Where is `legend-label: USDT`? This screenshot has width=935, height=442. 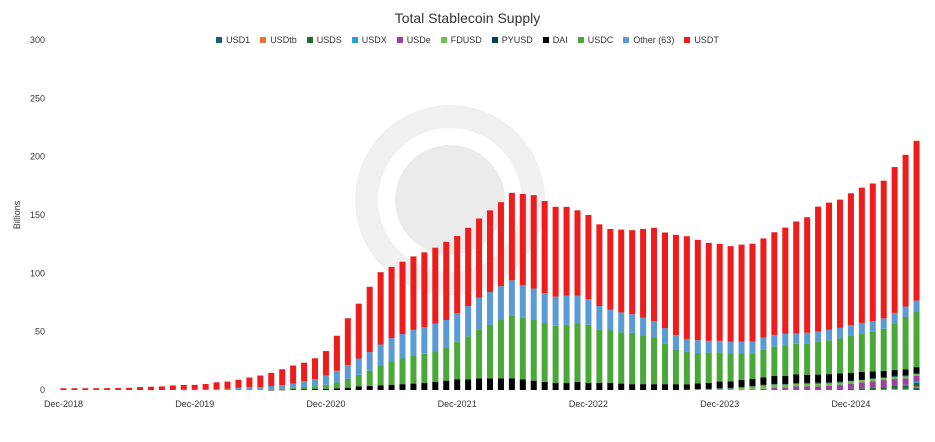
legend-label: USDT is located at coordinates (706, 40).